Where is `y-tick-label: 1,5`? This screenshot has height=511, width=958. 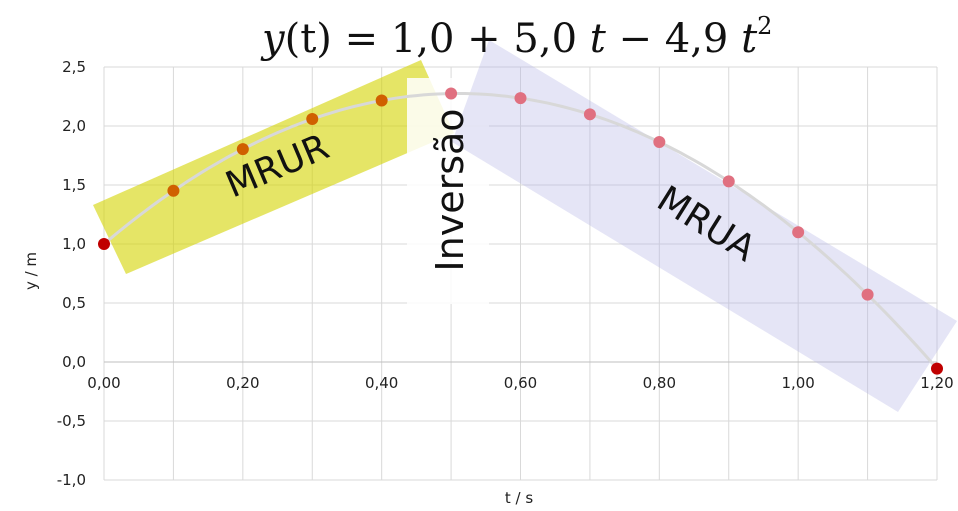 y-tick-label: 1,5 is located at coordinates (74, 185).